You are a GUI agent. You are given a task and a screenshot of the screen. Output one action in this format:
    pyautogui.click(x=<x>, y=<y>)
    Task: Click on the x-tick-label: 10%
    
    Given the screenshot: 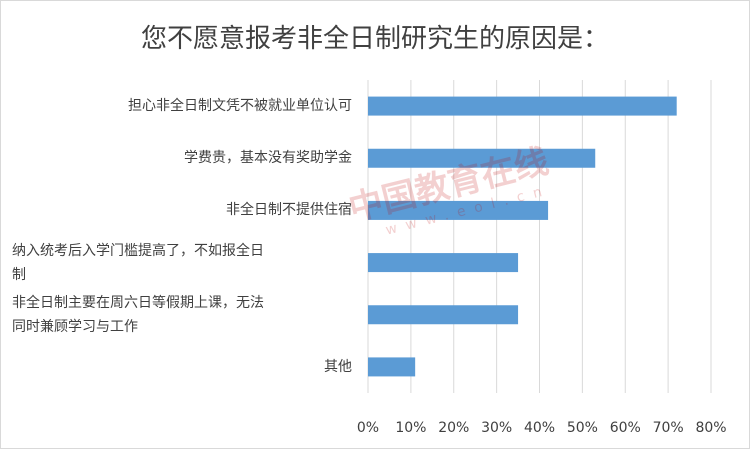 What is the action you would take?
    pyautogui.click(x=410, y=428)
    